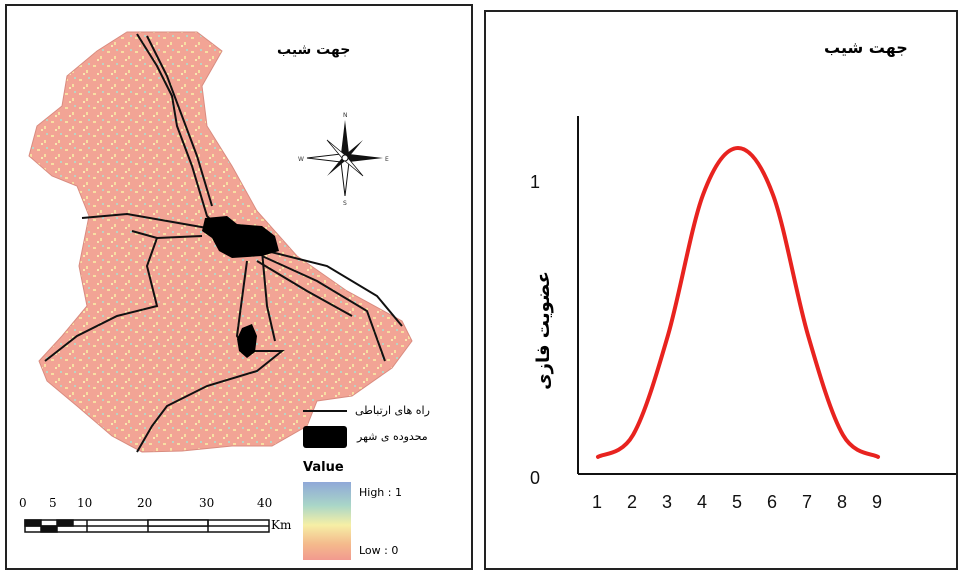 This screenshot has height=572, width=960. What do you see at coordinates (323, 467) in the screenshot?
I see `legend-value-title: Value` at bounding box center [323, 467].